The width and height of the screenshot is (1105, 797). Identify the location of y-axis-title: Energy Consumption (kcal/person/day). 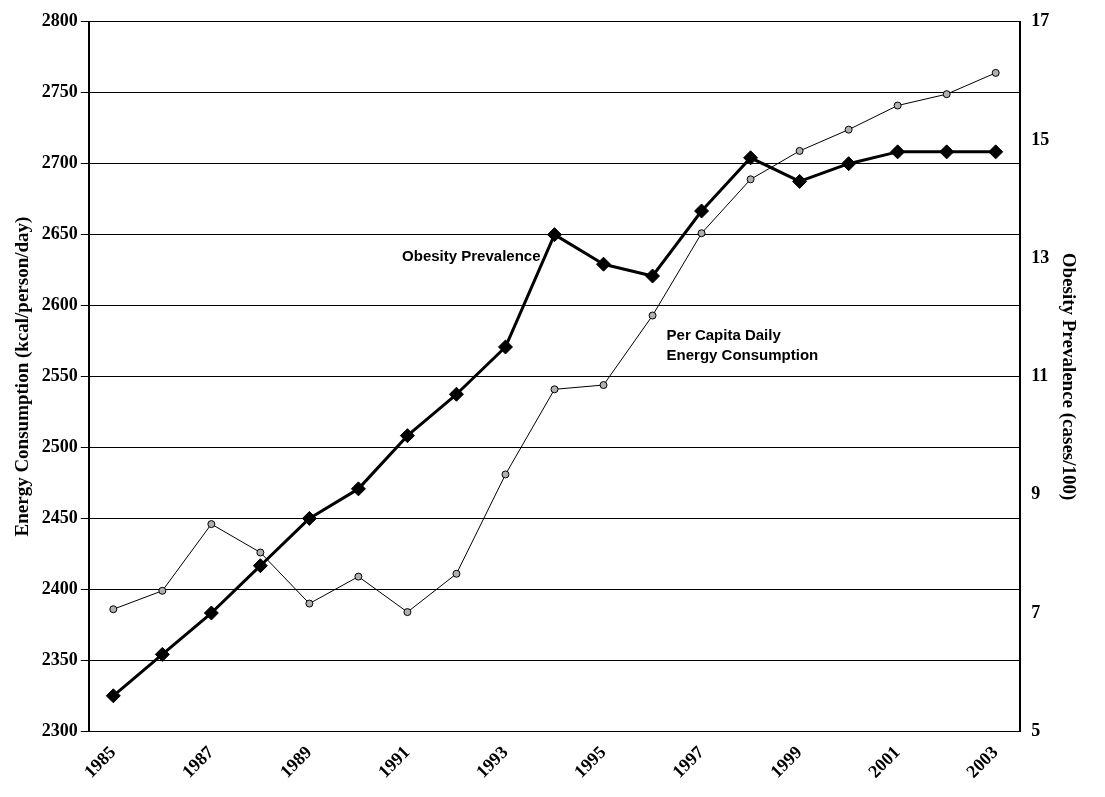
(22, 376).